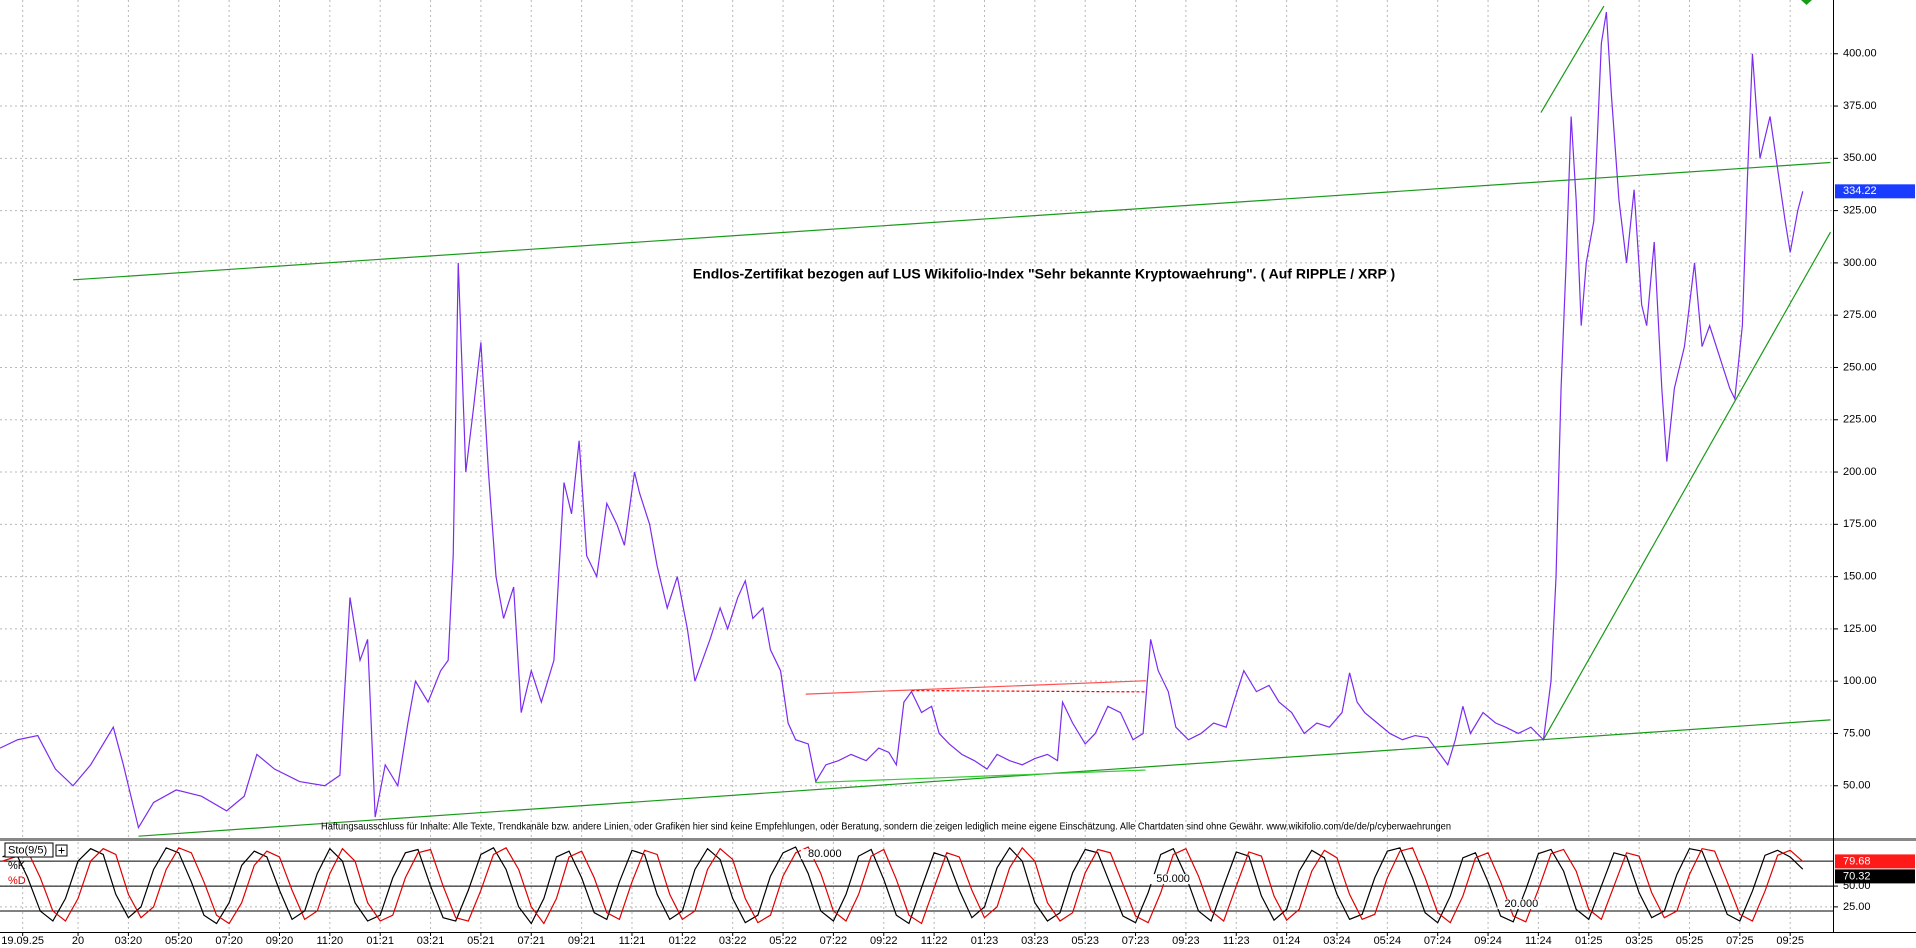  Describe the element at coordinates (17, 866) in the screenshot. I see `legend-k: %K` at that location.